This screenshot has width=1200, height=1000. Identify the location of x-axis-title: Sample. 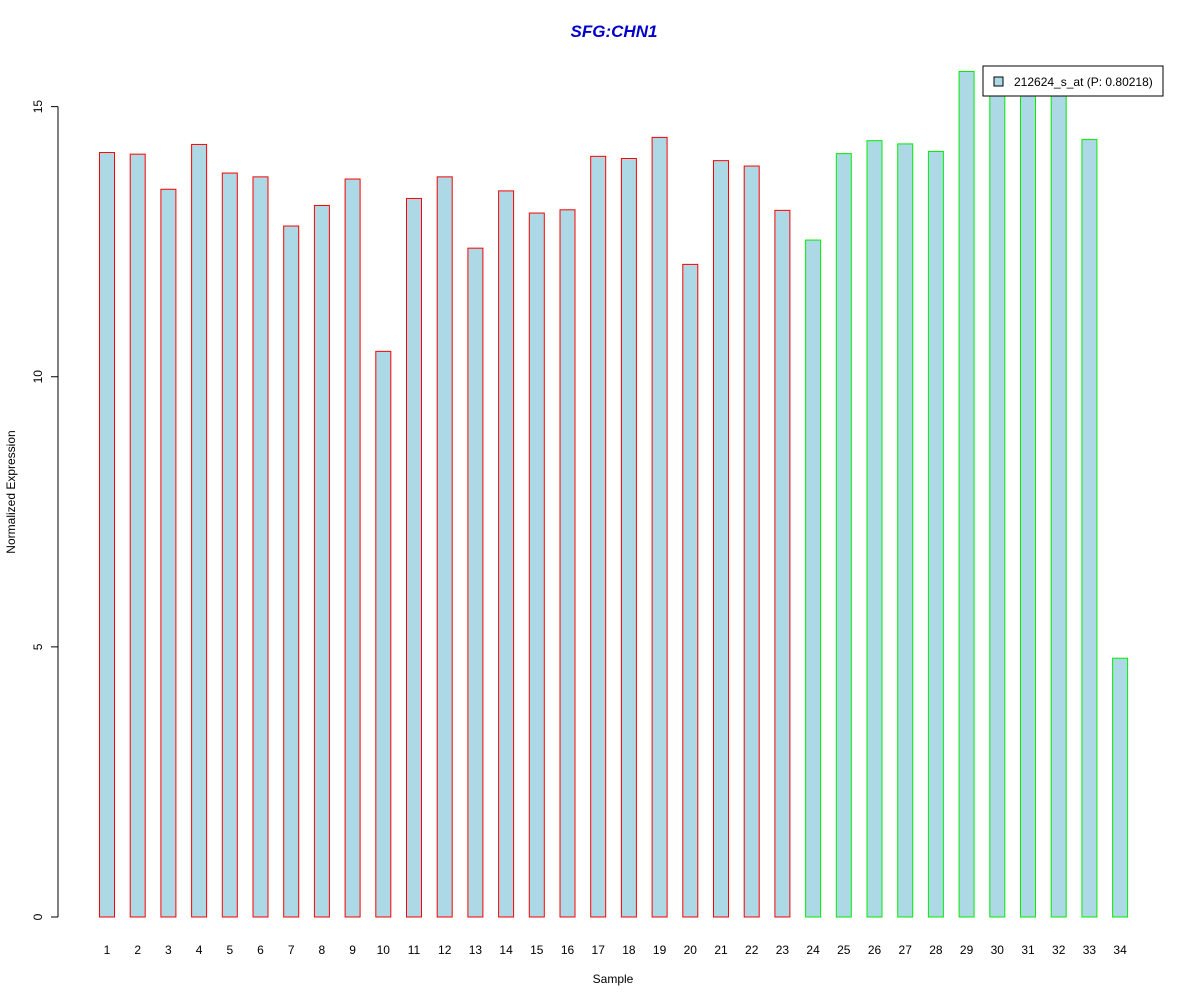
(613, 979).